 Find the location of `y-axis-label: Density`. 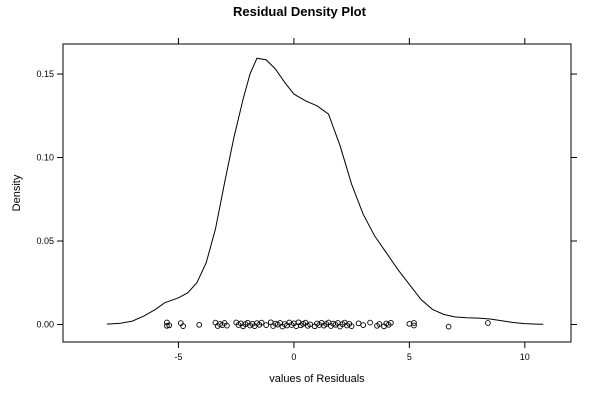

y-axis-label: Density is located at coordinates (17, 192).